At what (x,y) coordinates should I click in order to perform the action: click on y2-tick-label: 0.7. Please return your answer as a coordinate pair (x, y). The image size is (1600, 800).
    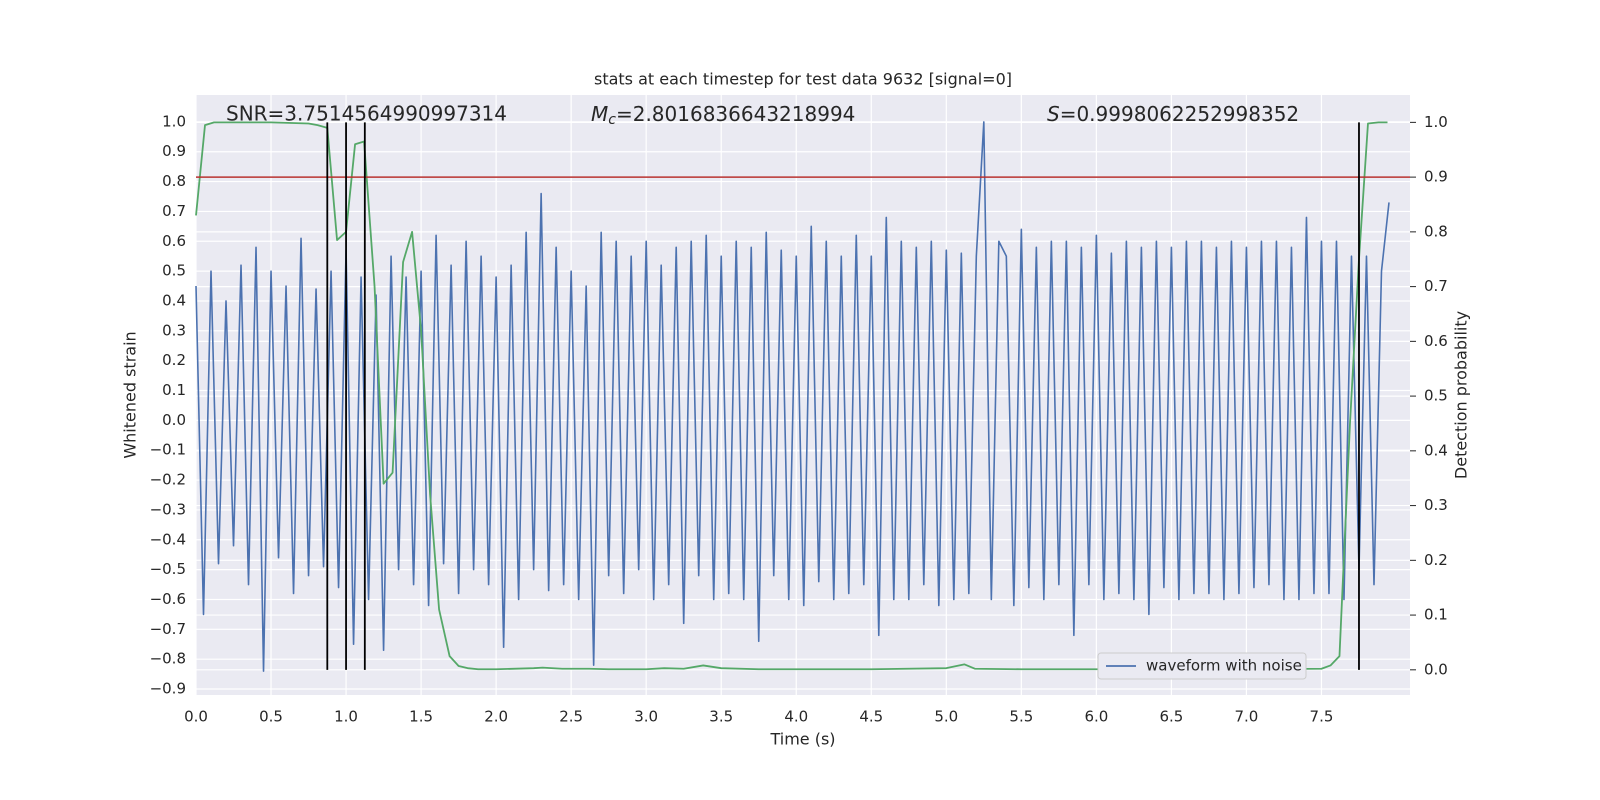
    Looking at the image, I should click on (1436, 286).